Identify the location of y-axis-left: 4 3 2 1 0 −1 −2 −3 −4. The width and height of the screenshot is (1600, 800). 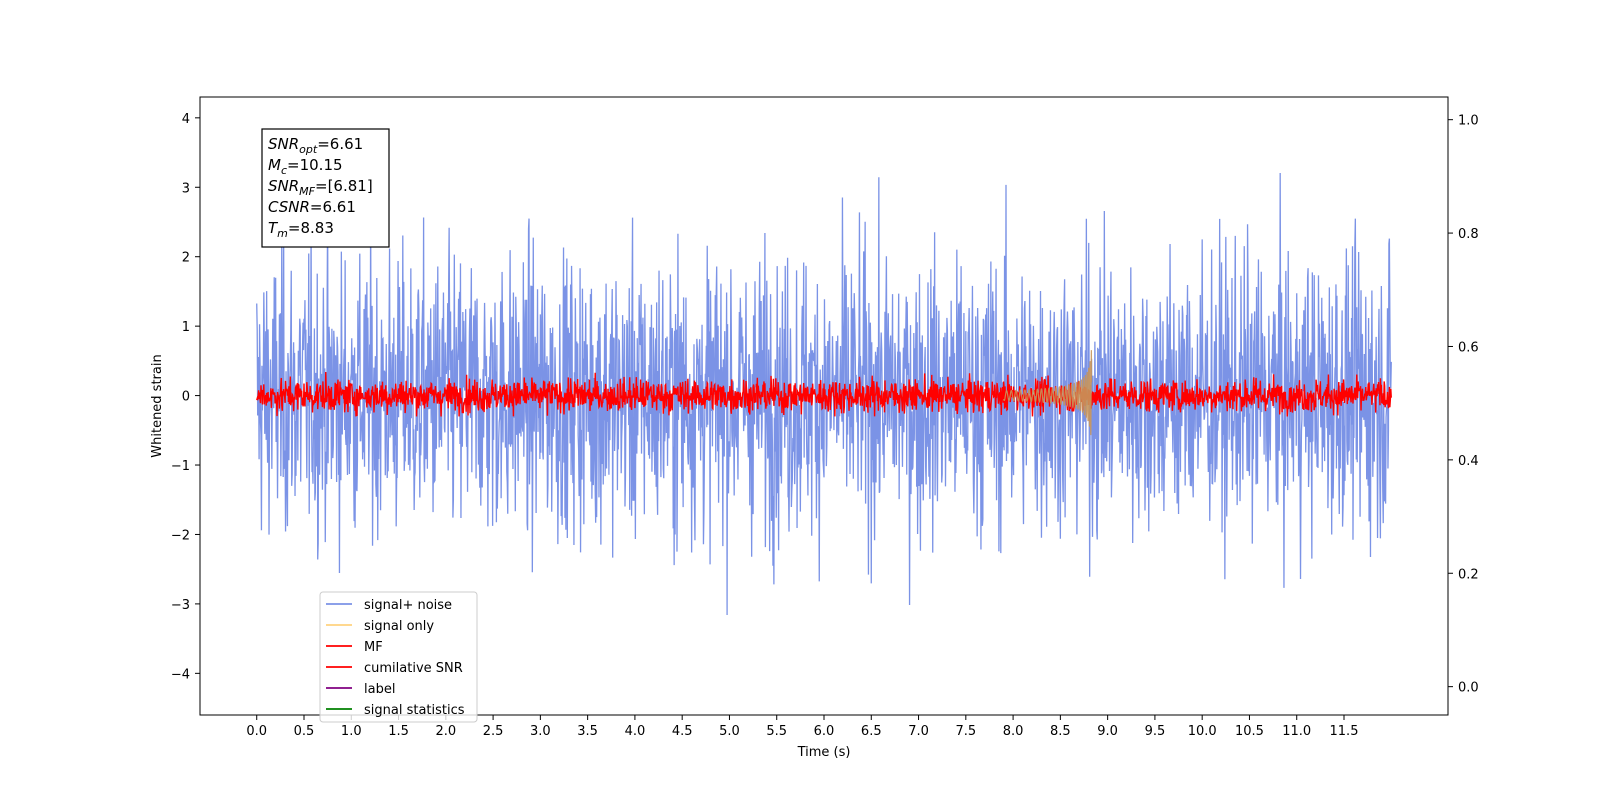
(185, 397).